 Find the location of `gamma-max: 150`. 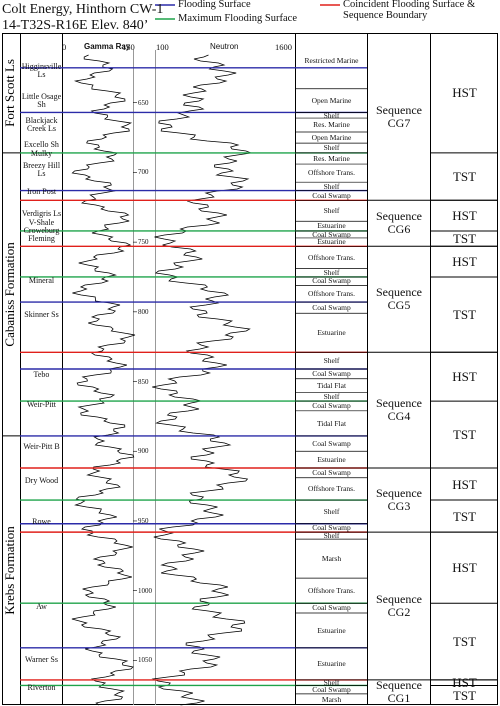

gamma-max: 150 is located at coordinates (128, 47).